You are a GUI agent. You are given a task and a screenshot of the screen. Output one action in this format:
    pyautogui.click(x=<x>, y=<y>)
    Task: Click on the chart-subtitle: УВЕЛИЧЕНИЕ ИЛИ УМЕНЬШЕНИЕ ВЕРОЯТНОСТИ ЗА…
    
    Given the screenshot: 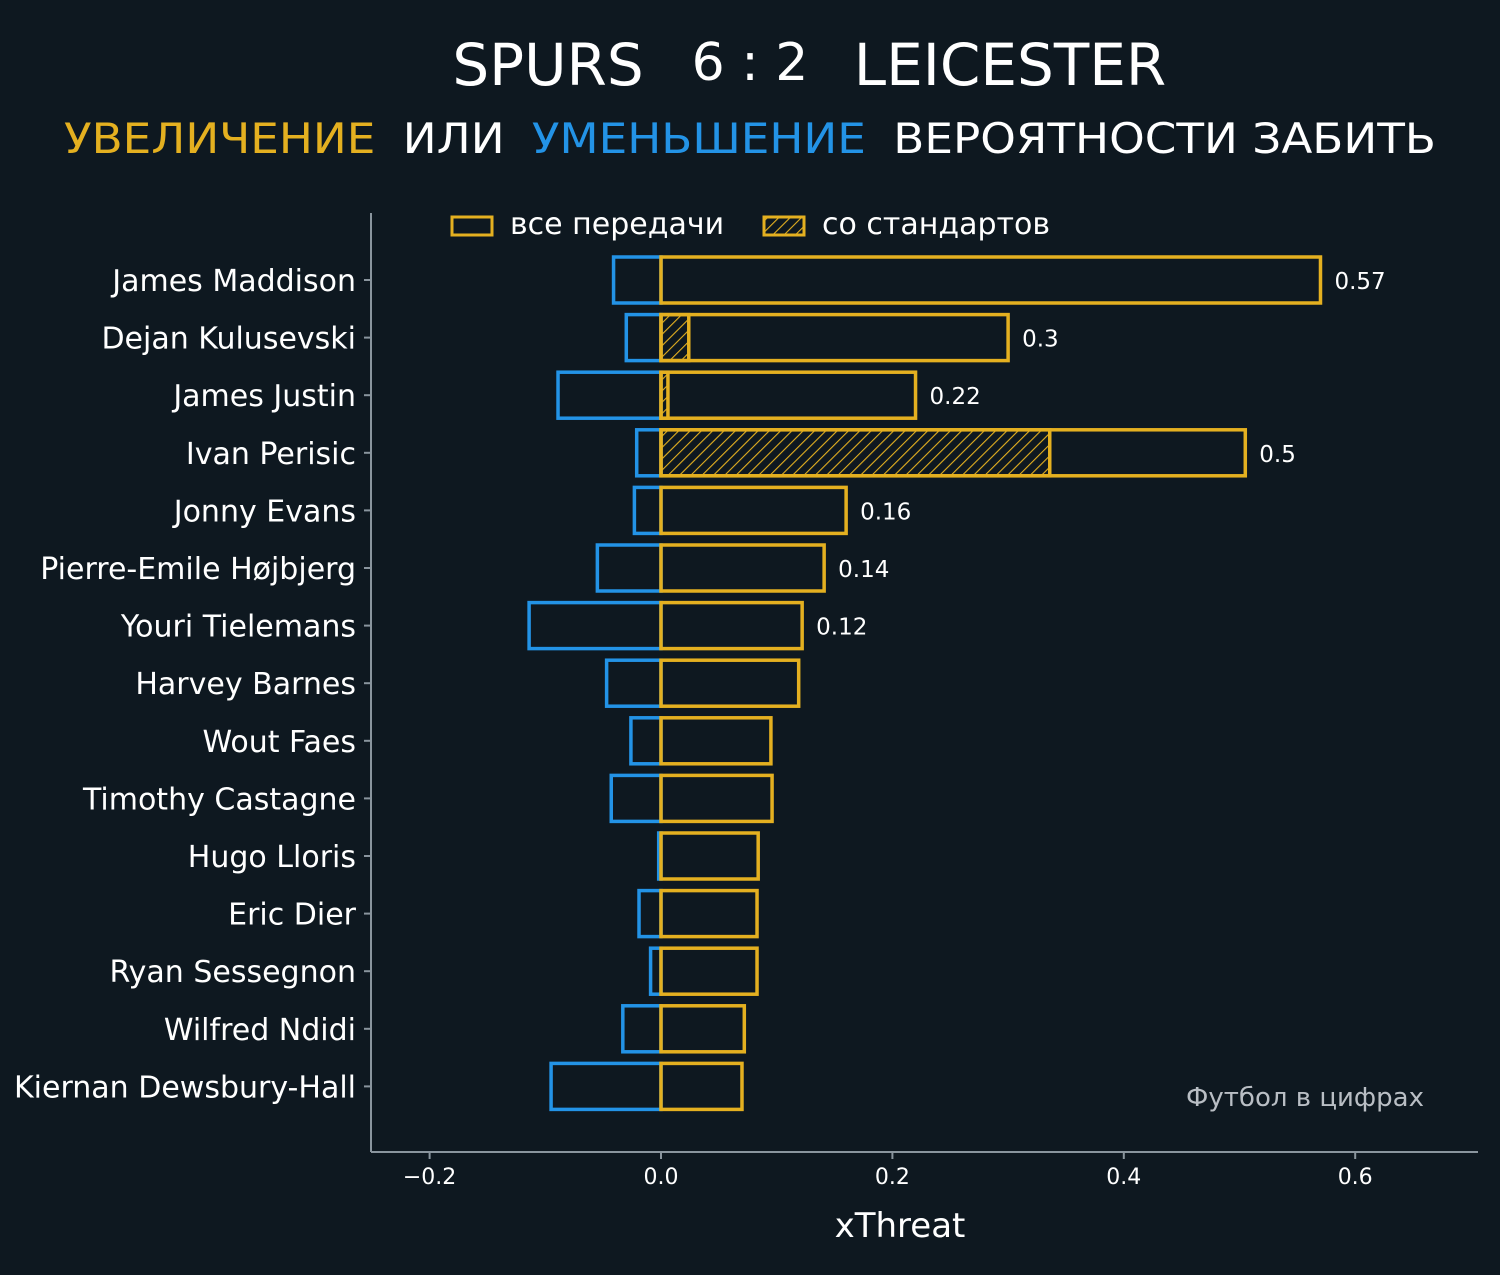 What is the action you would take?
    pyautogui.click(x=750, y=138)
    